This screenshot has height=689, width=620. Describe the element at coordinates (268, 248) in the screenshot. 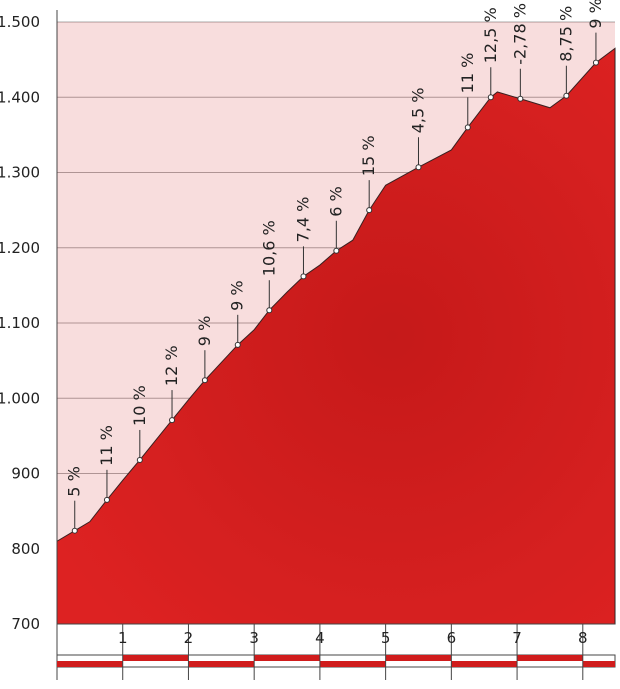

I see `gradient-label: 10,6 %` at that location.